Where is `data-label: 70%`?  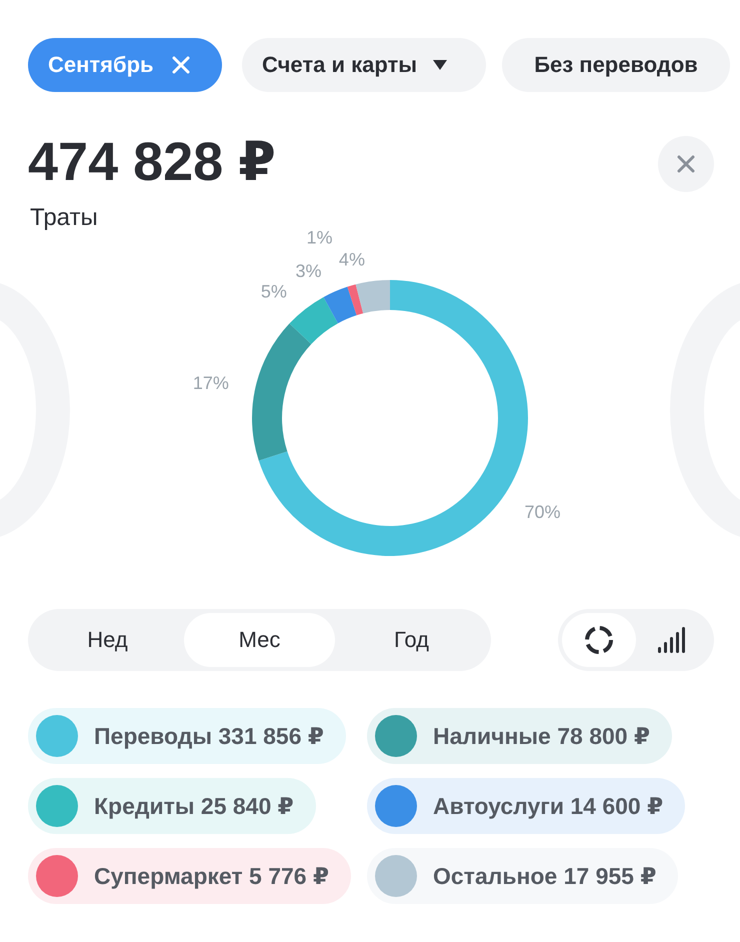 data-label: 70% is located at coordinates (542, 512).